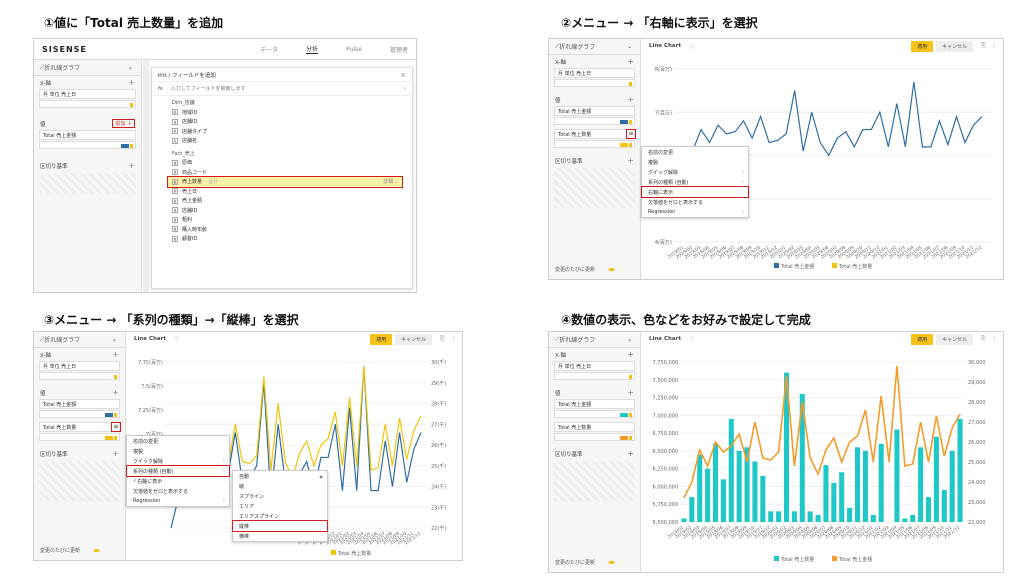  Describe the element at coordinates (269, 50) in the screenshot. I see `nav-data: データ` at that location.